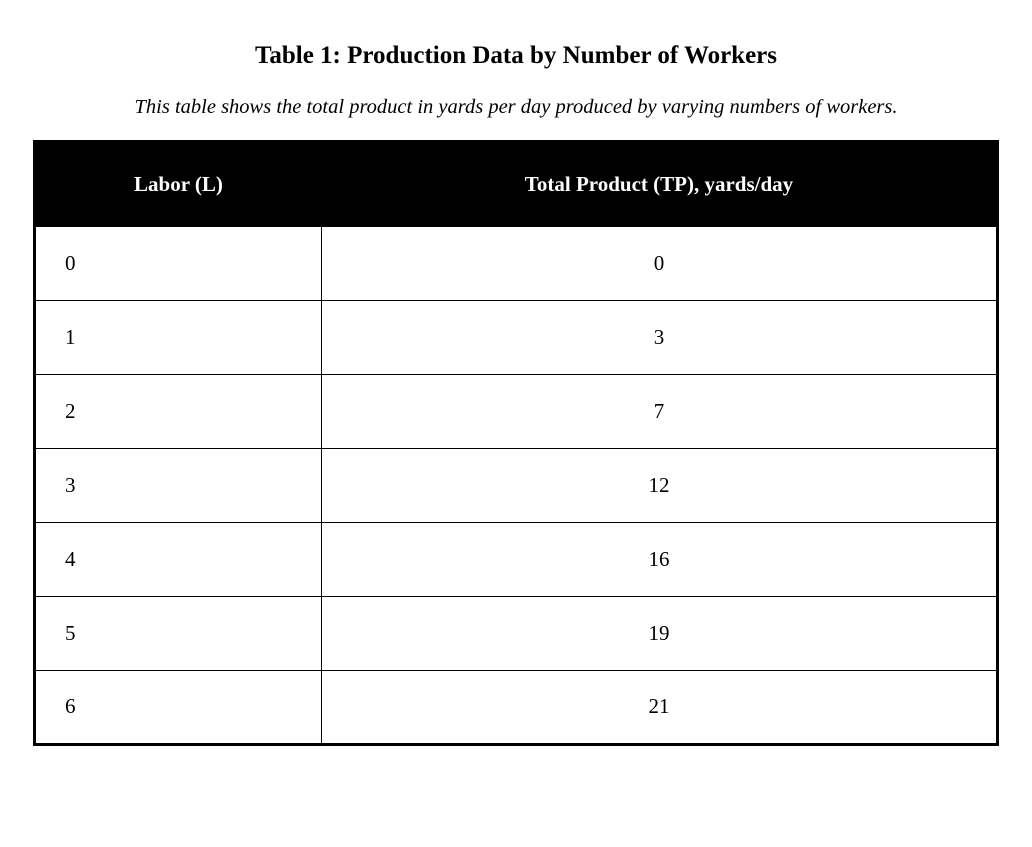  I want to click on labor-cell: 2, so click(178, 411).